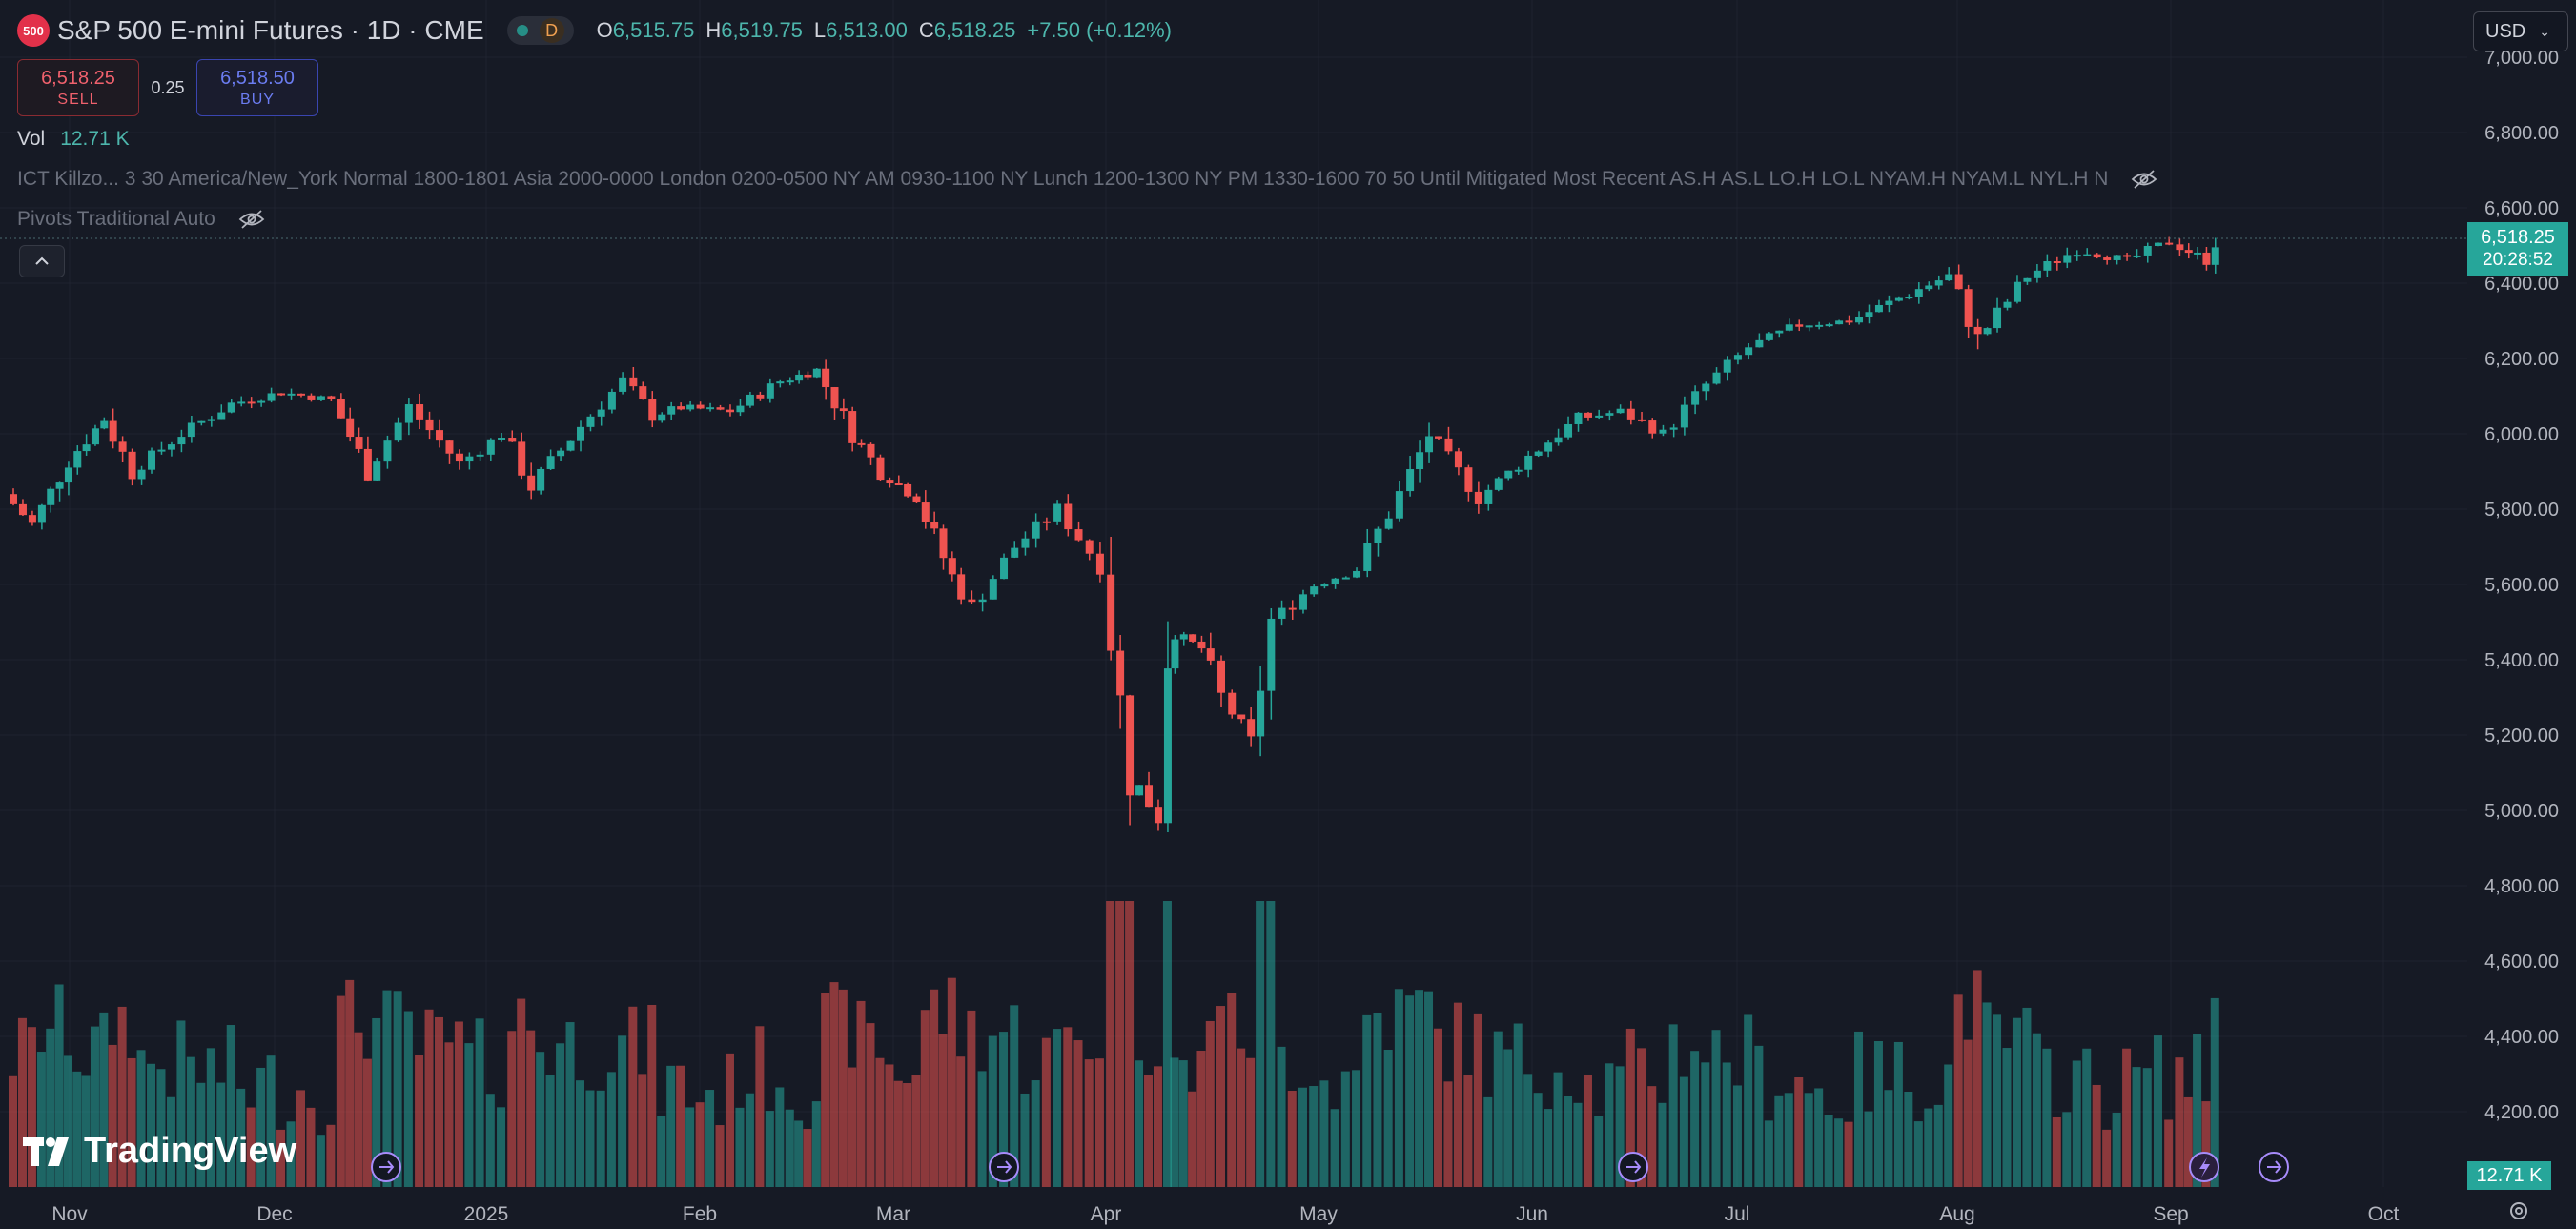 The image size is (2576, 1229). Describe the element at coordinates (2521, 585) in the screenshot. I see `y-tick-label: 5,600.00` at that location.